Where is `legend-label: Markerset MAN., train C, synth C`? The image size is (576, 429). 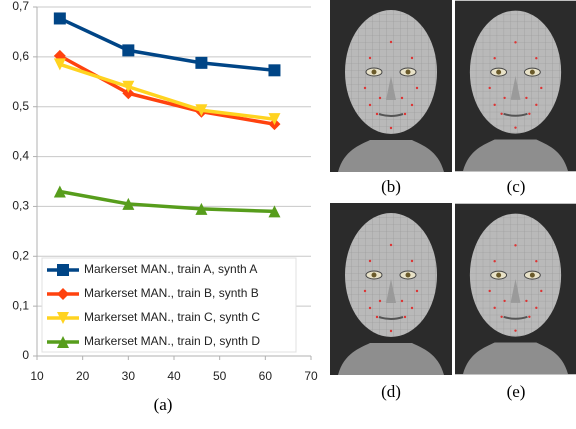 legend-label: Markerset MAN., train C, synth C is located at coordinates (172, 317).